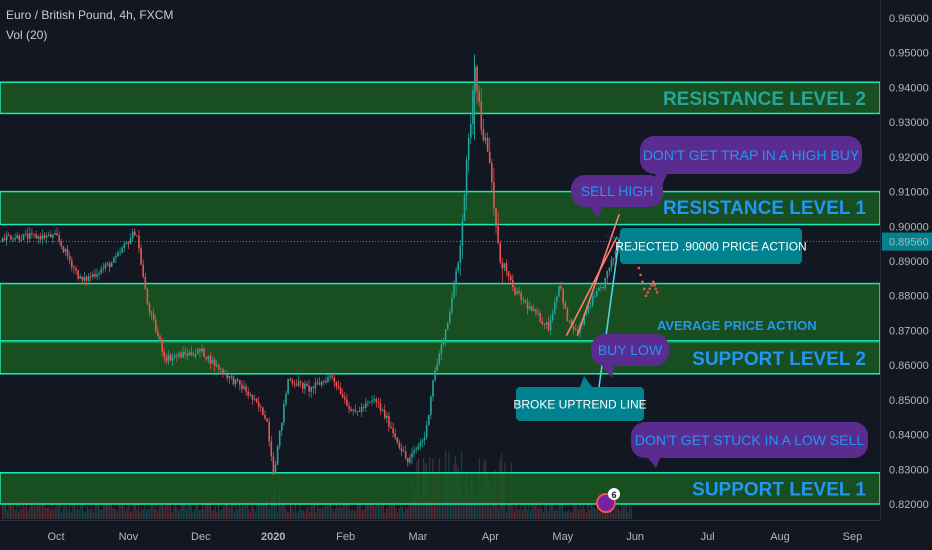  What do you see at coordinates (613, 495) in the screenshot?
I see `event-count: 6` at bounding box center [613, 495].